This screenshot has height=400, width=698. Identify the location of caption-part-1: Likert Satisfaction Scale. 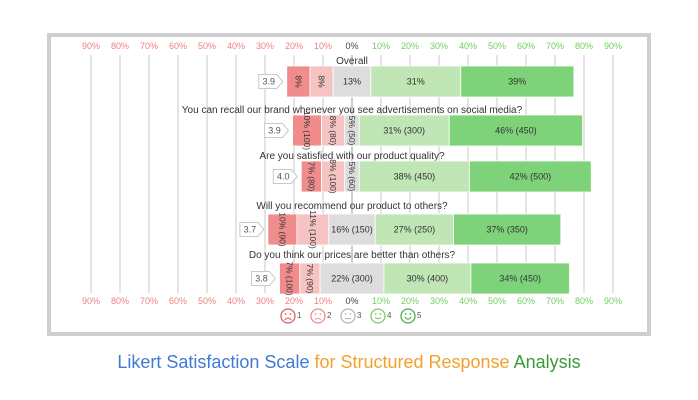
(213, 362).